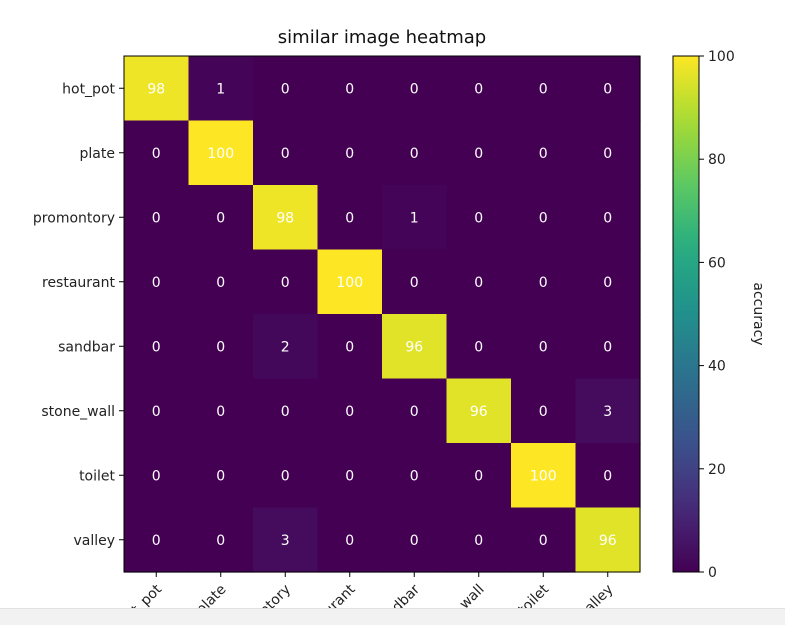 Image resolution: width=785 pixels, height=625 pixels. I want to click on colorbar-tick-label: 100, so click(721, 57).